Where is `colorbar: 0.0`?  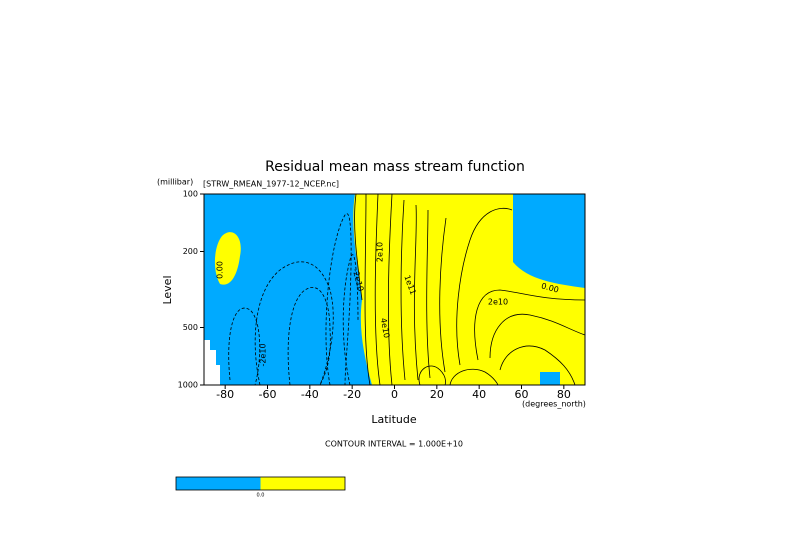 colorbar: 0.0 is located at coordinates (260, 487).